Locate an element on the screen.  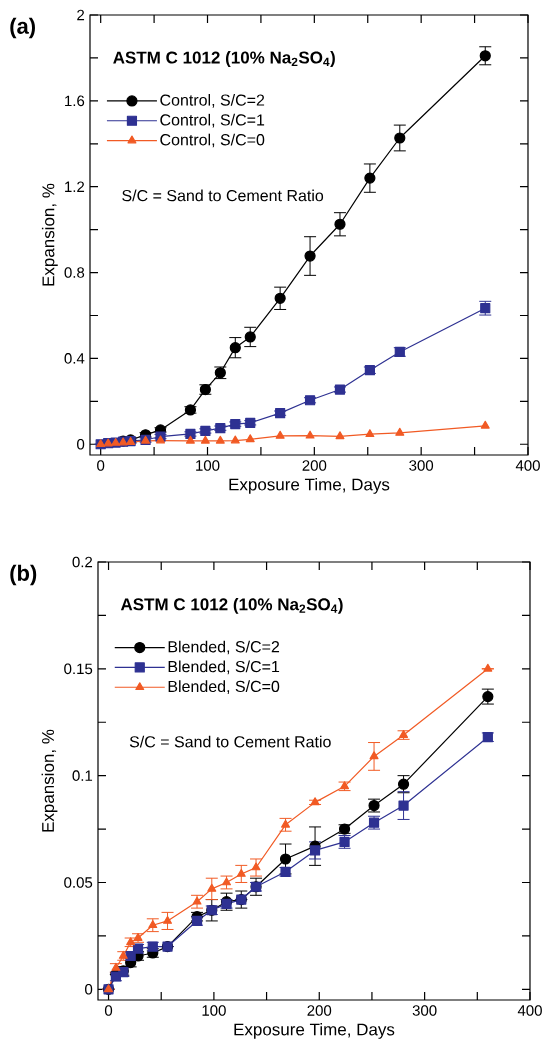
y-tick-label: 0.1 is located at coordinates (82, 775).